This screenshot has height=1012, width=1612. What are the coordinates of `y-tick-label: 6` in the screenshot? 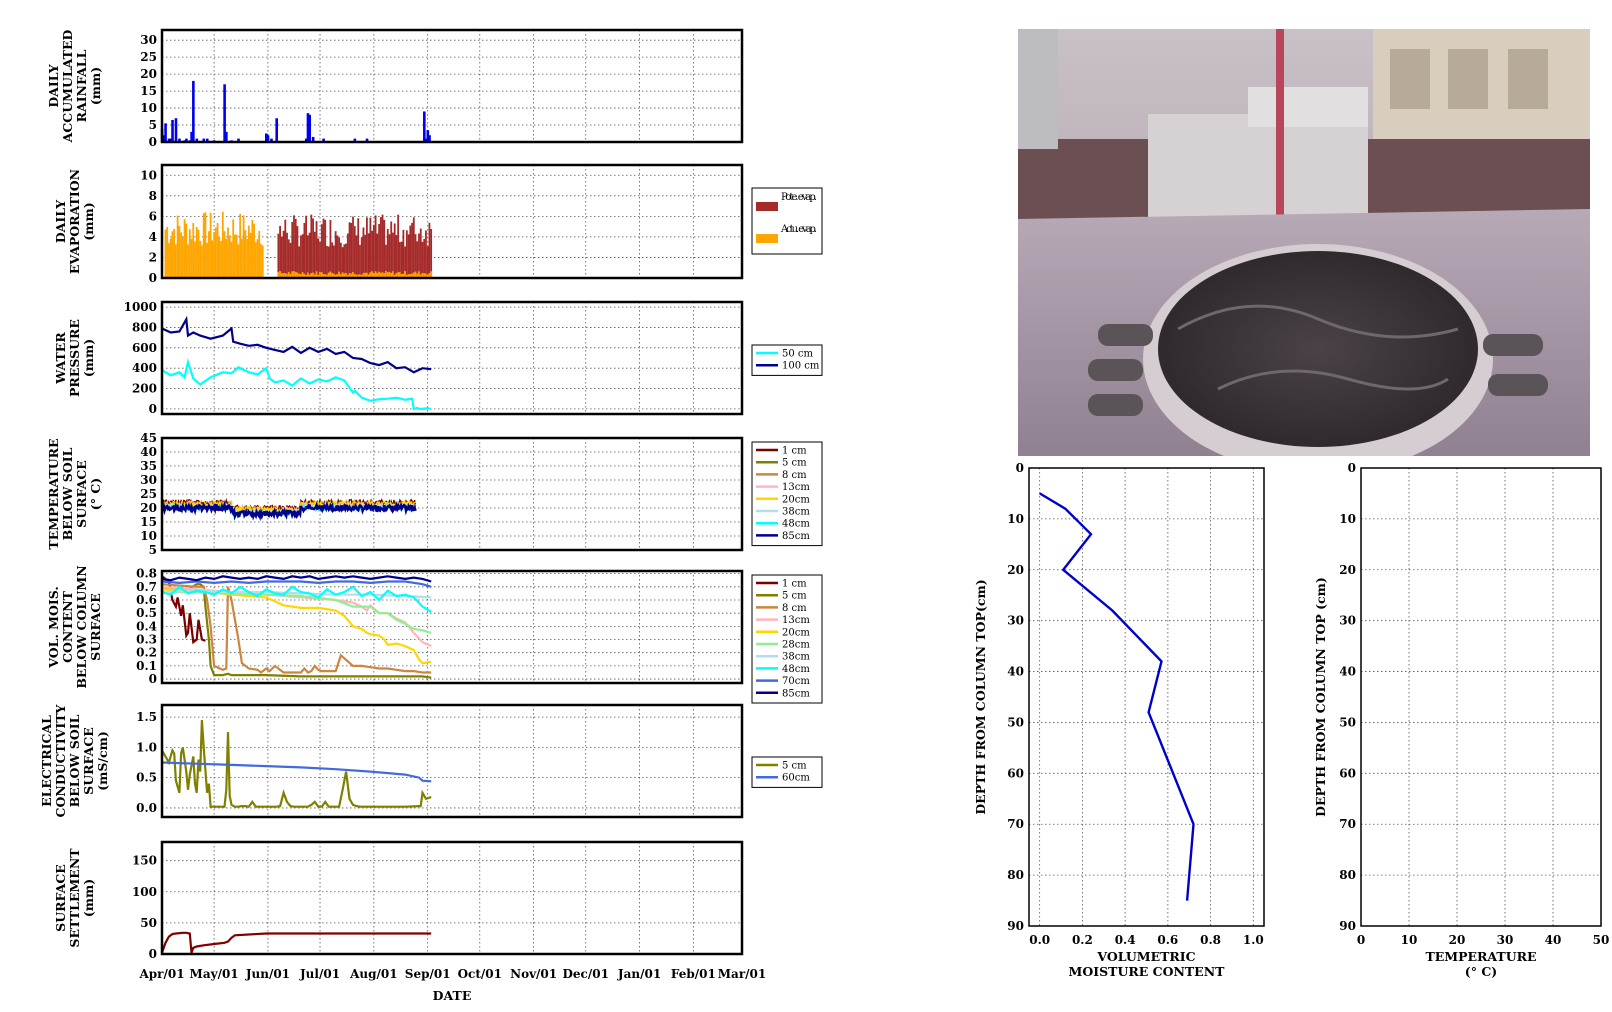 It's located at (153, 216).